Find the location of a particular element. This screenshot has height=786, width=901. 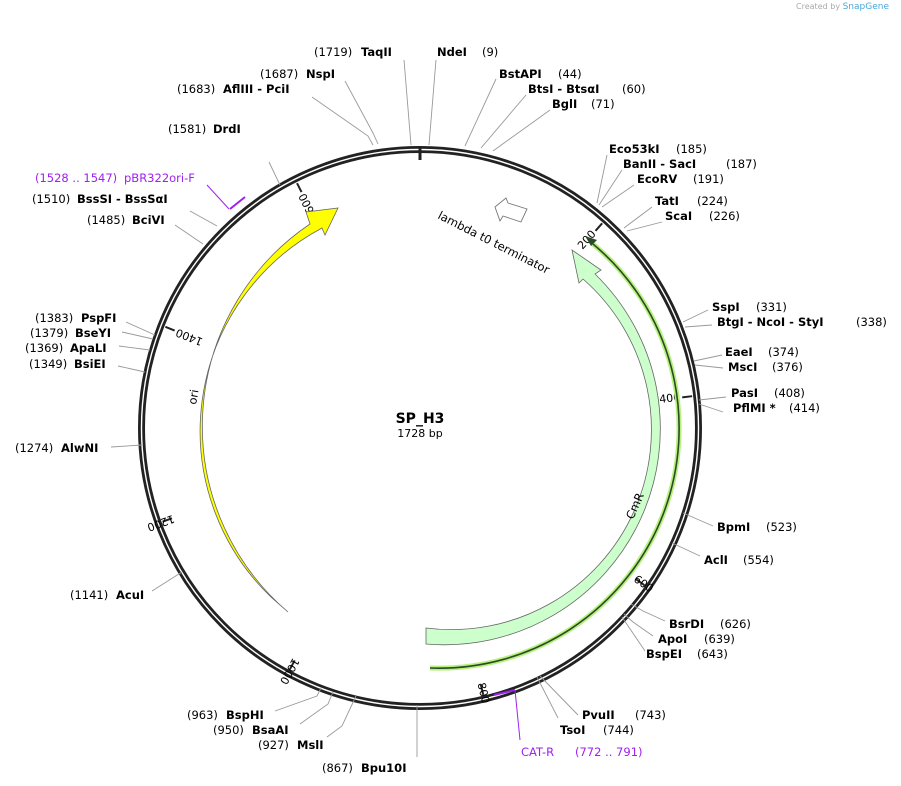

tick-label: 1400 is located at coordinates (189, 337).